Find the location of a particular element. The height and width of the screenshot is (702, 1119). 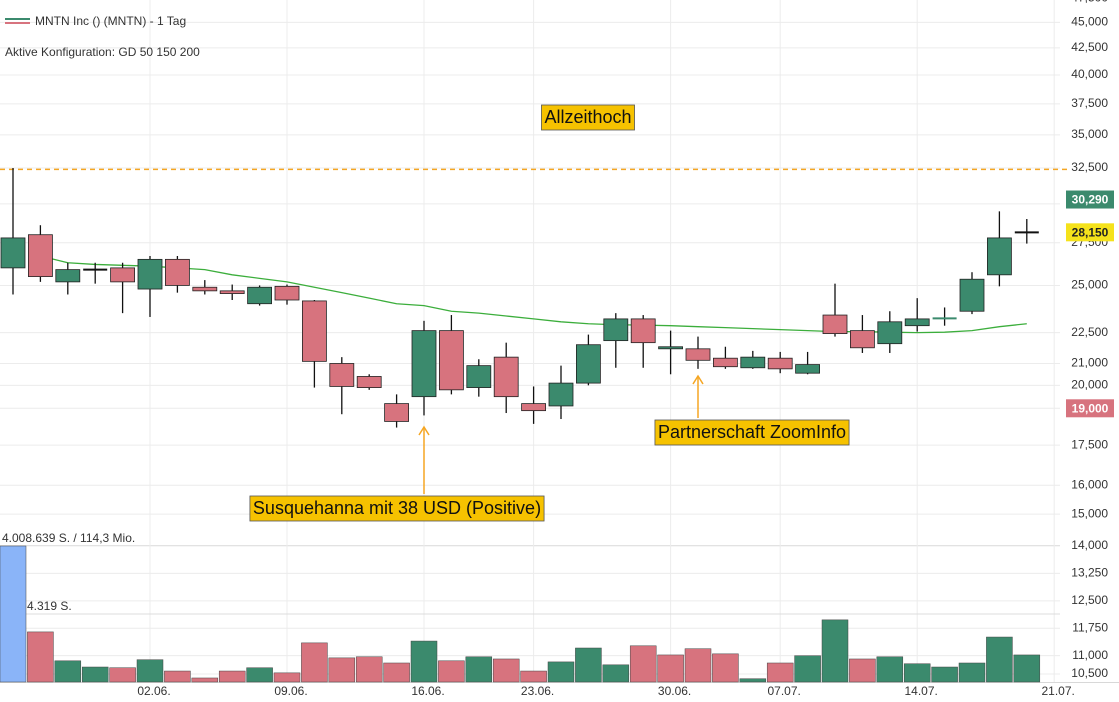

x-tick-label: 14.07. is located at coordinates (921, 691).